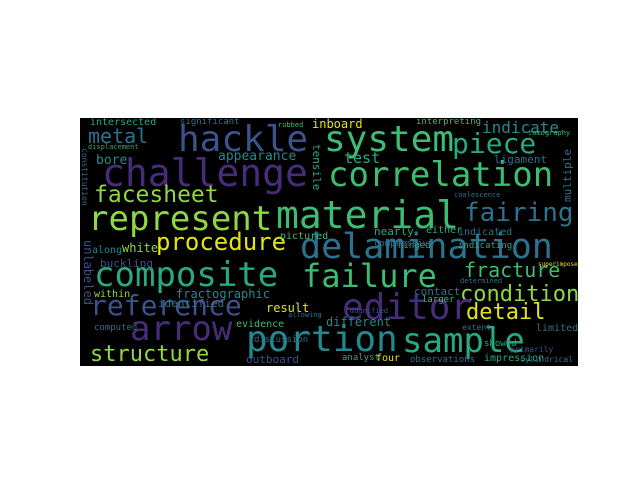 The image size is (640, 480). What do you see at coordinates (549, 133) in the screenshot?
I see `word-tomography: tomography` at bounding box center [549, 133].